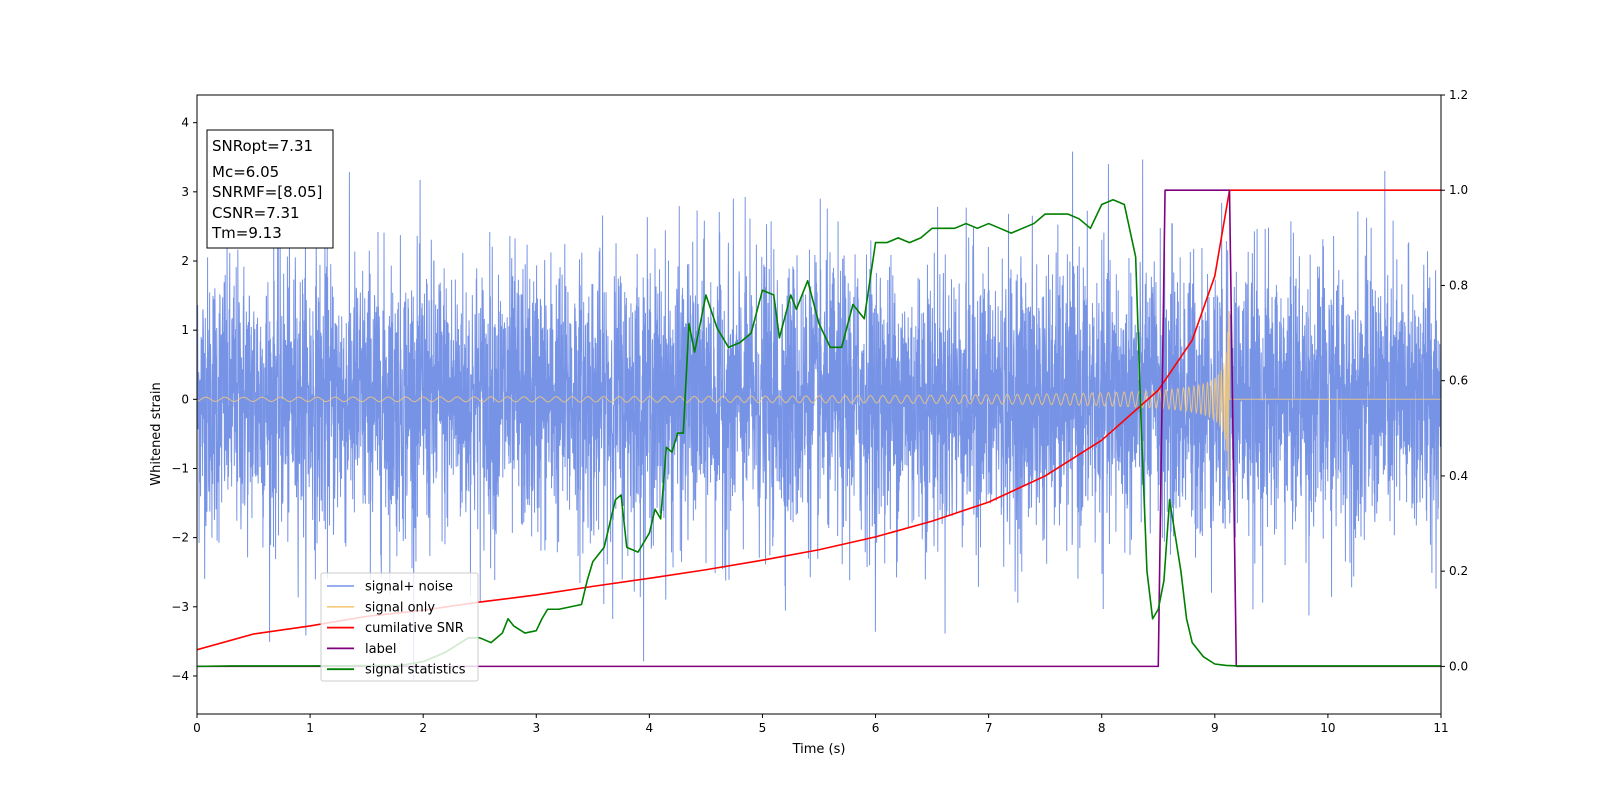 The width and height of the screenshot is (1600, 800). Describe the element at coordinates (156, 433) in the screenshot. I see `y-axis-label: Whitened strain` at that location.